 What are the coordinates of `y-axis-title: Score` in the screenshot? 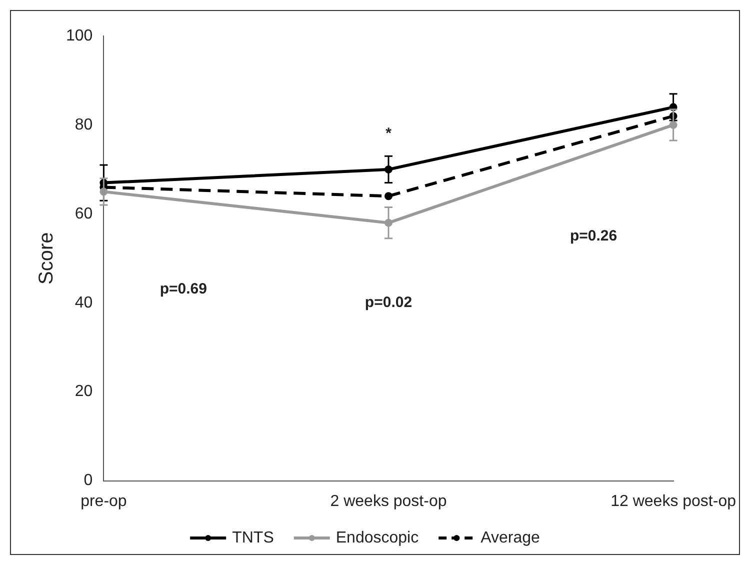 It's located at (47, 258).